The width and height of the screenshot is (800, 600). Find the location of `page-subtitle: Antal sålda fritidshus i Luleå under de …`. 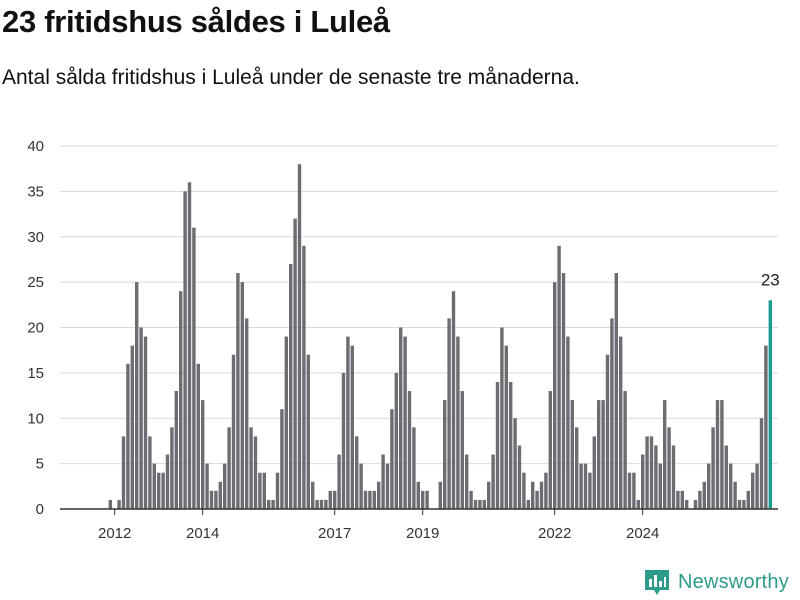

page-subtitle: Antal sålda fritidshus i Luleå under de … is located at coordinates (291, 77).